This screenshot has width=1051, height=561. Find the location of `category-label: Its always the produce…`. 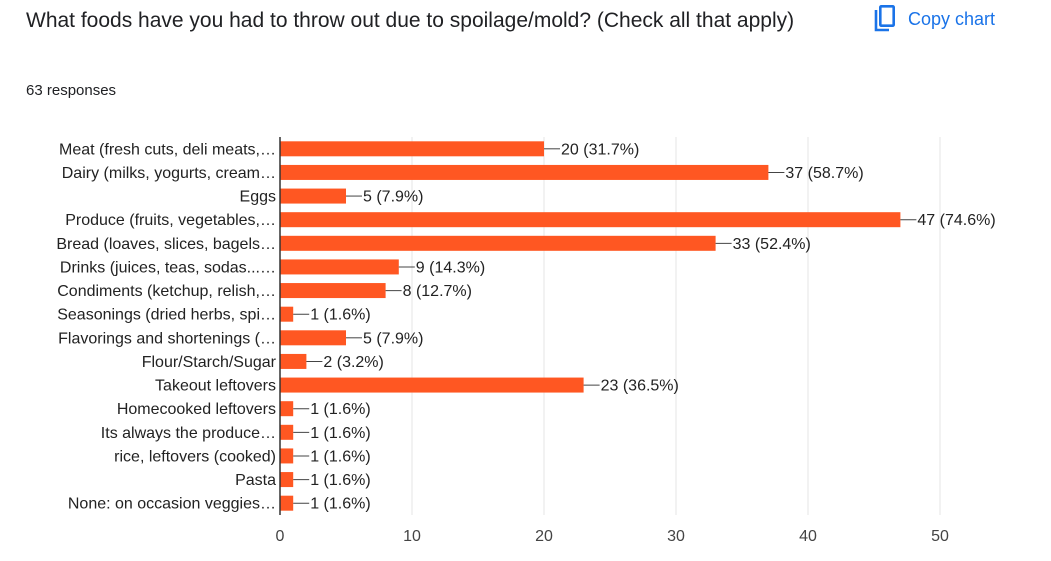

category-label: Its always the produce… is located at coordinates (188, 433).